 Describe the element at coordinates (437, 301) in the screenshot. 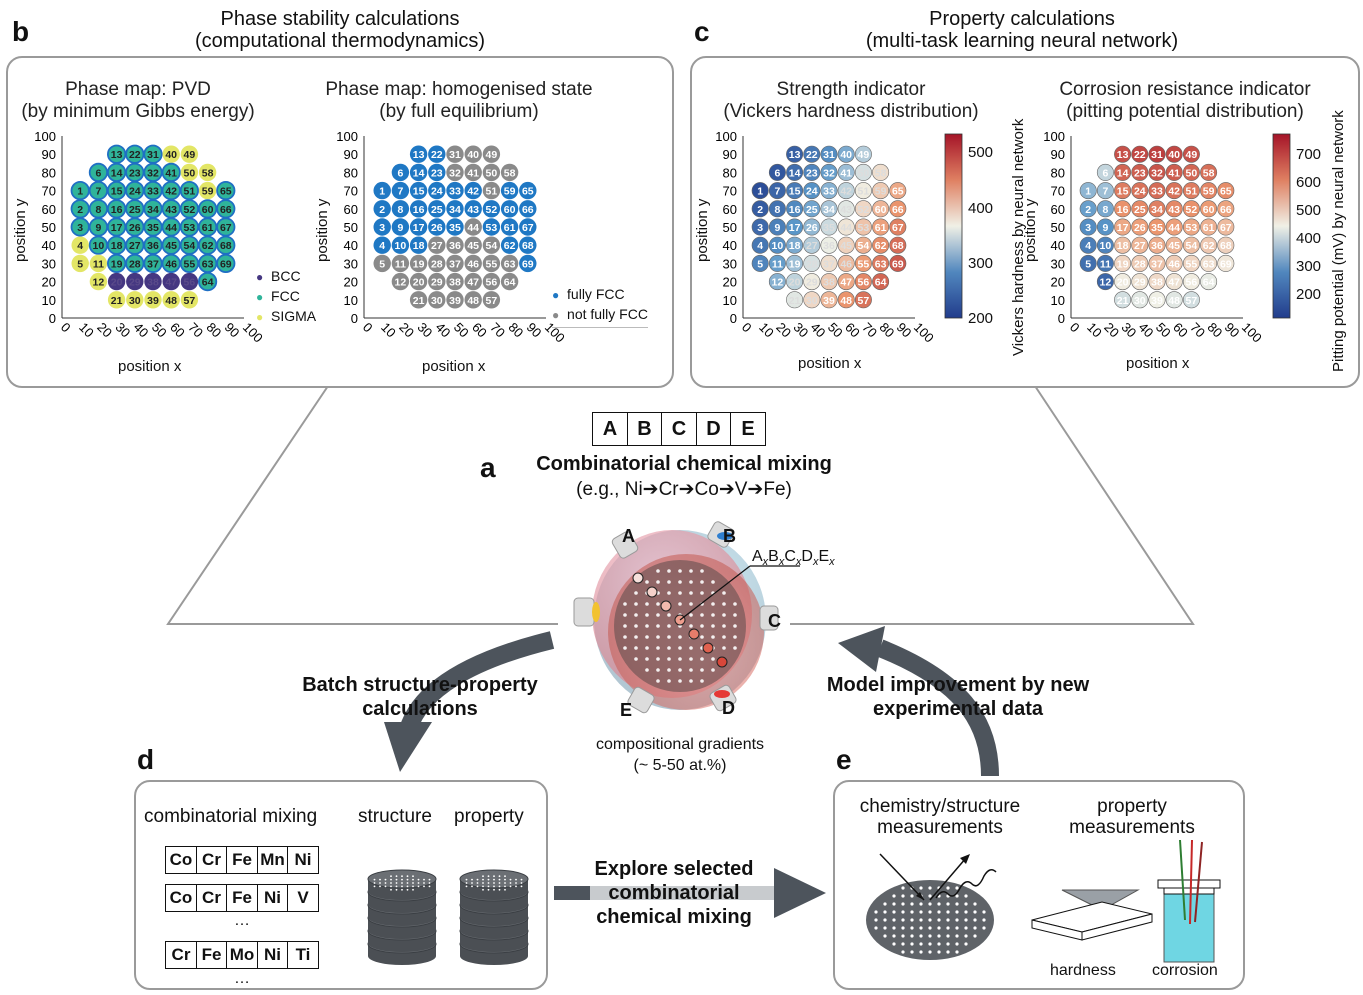

I see `sample-label: 30` at that location.